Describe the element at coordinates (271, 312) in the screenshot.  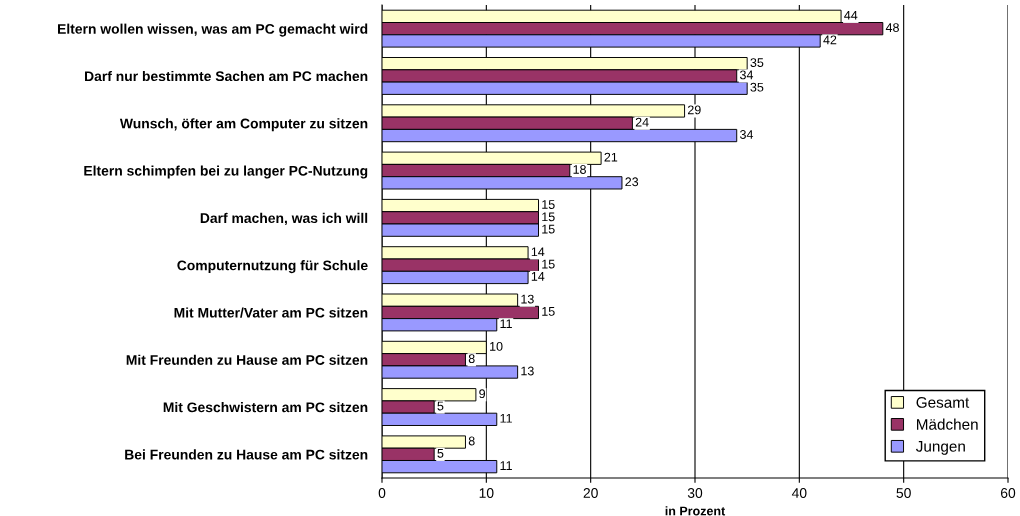
I see `y-tick-label: Mit Mutter/Vater am PC sitzen` at that location.